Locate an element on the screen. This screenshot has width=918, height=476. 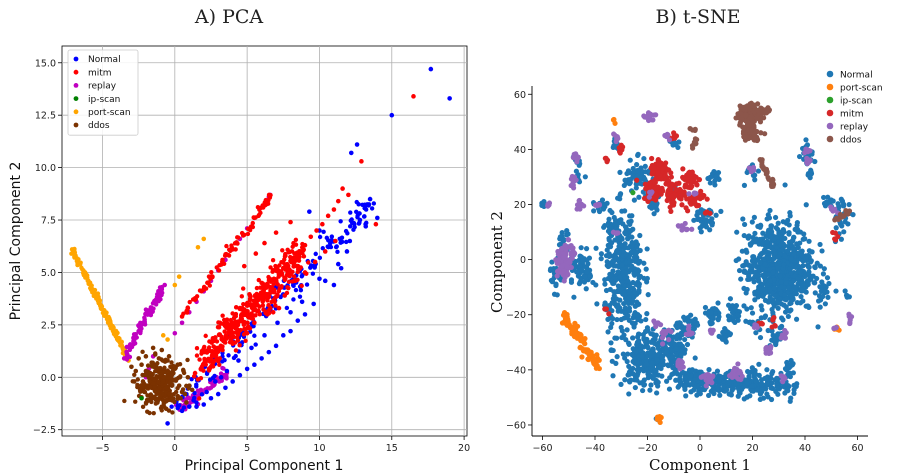
pca-x-tick-label: −5 is located at coordinates (102, 448).